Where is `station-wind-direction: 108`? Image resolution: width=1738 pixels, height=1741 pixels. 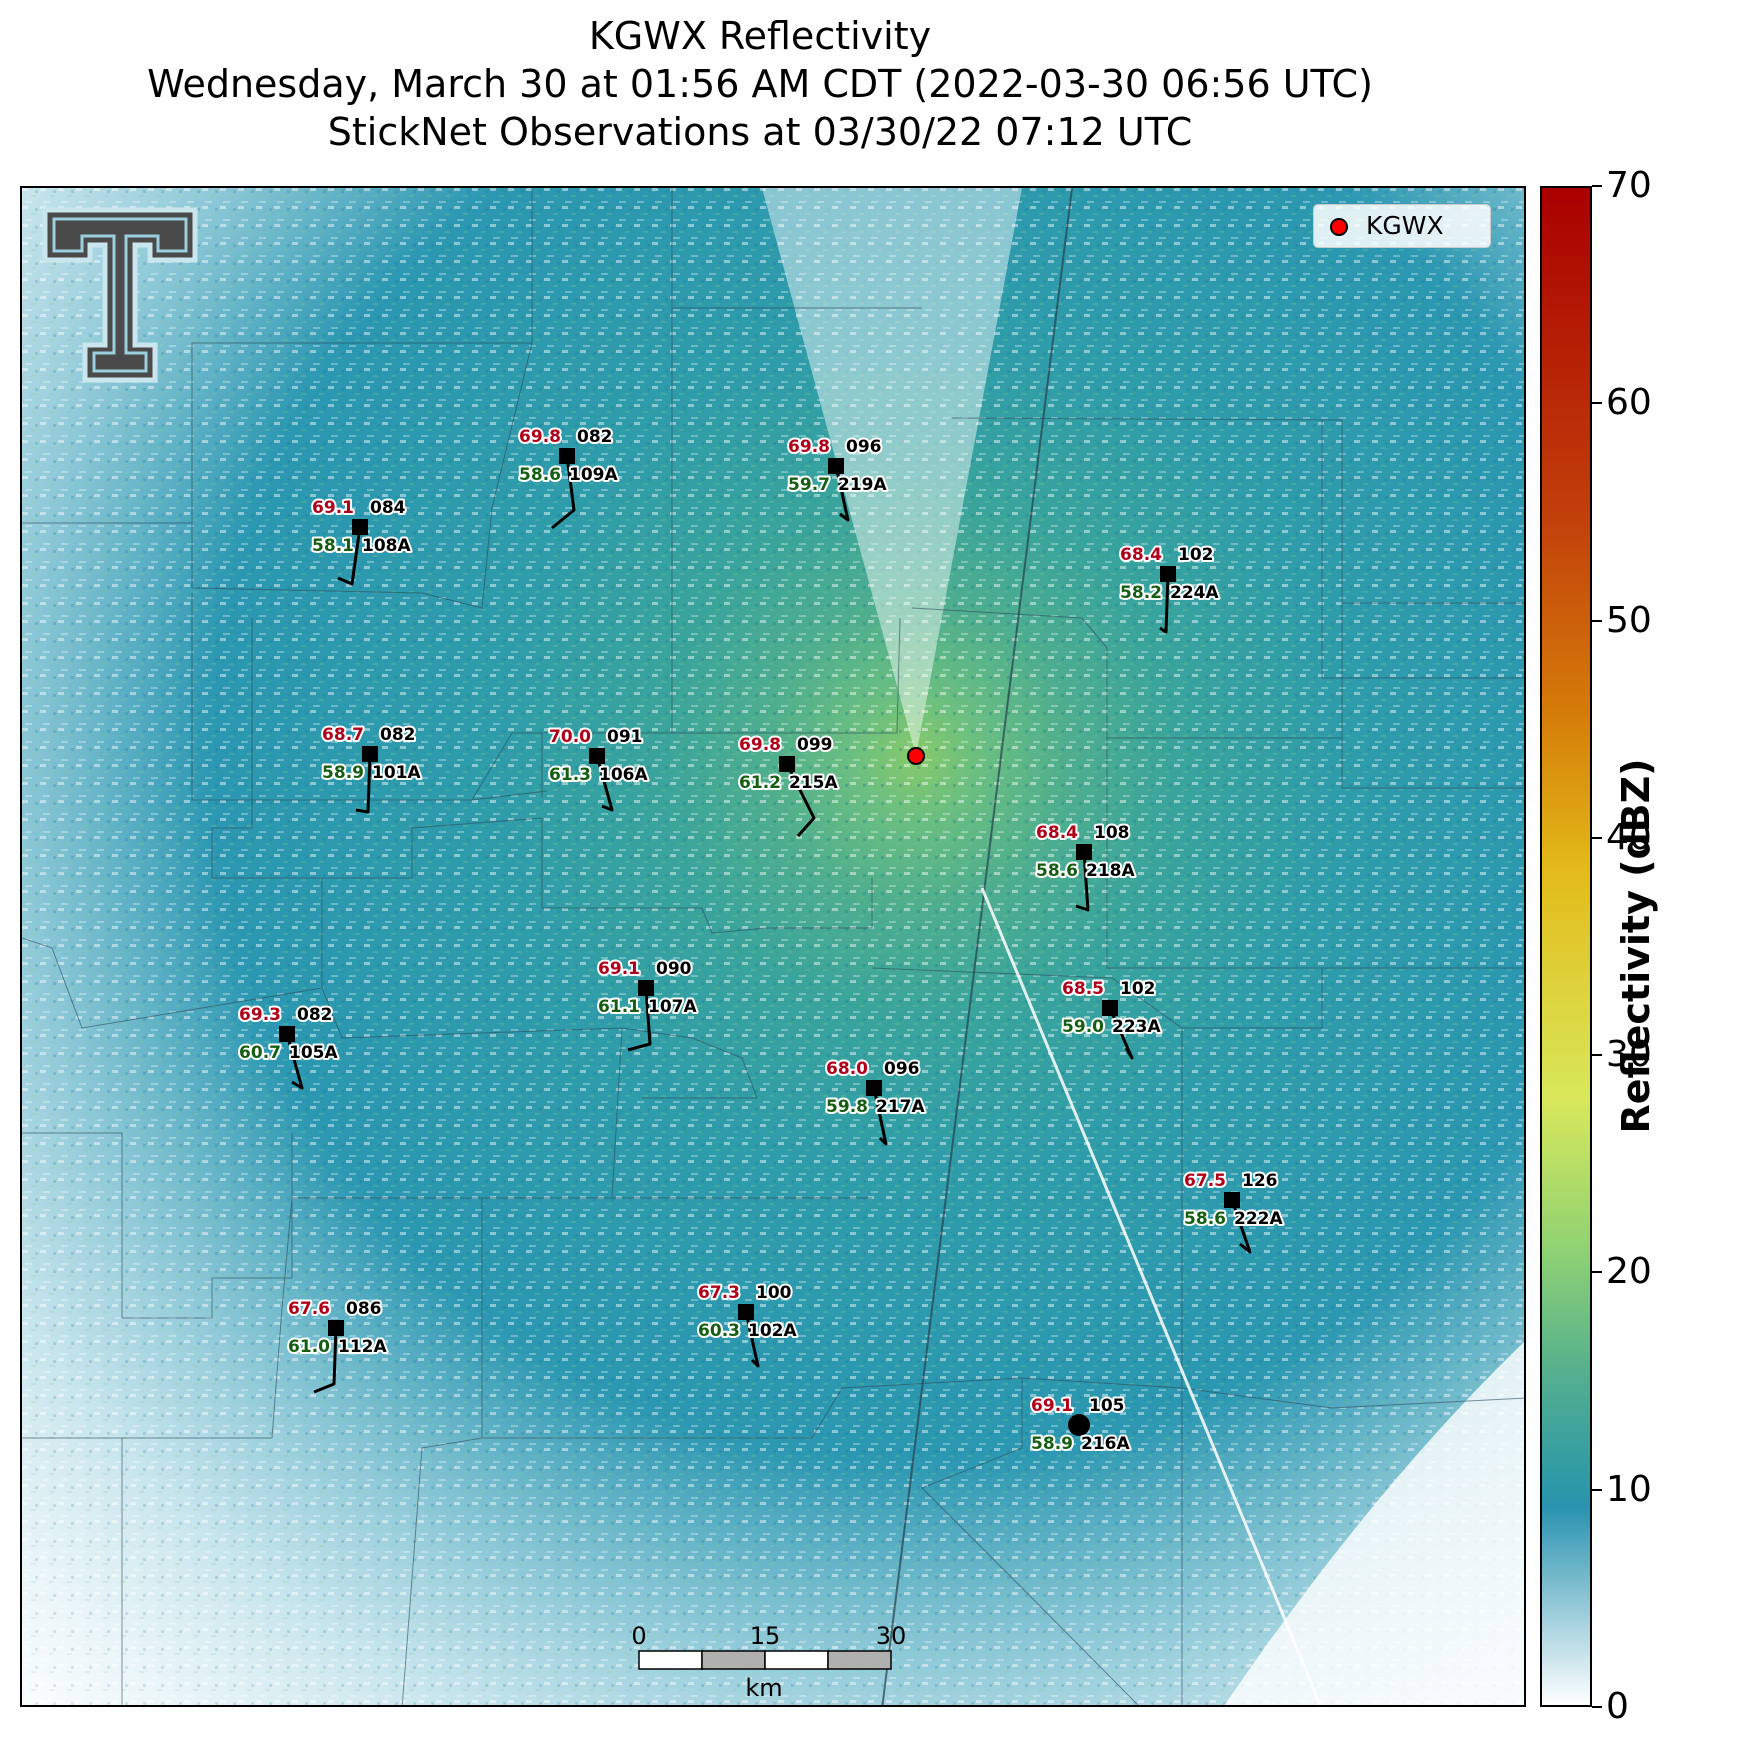
station-wind-direction: 108 is located at coordinates (1112, 833).